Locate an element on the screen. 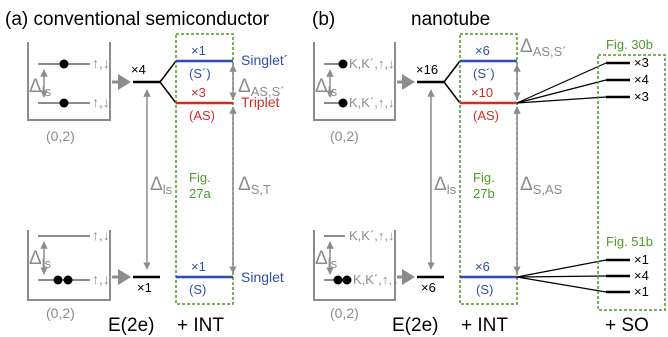 This screenshot has width=668, height=337. figure-ref: 27a is located at coordinates (200, 193).